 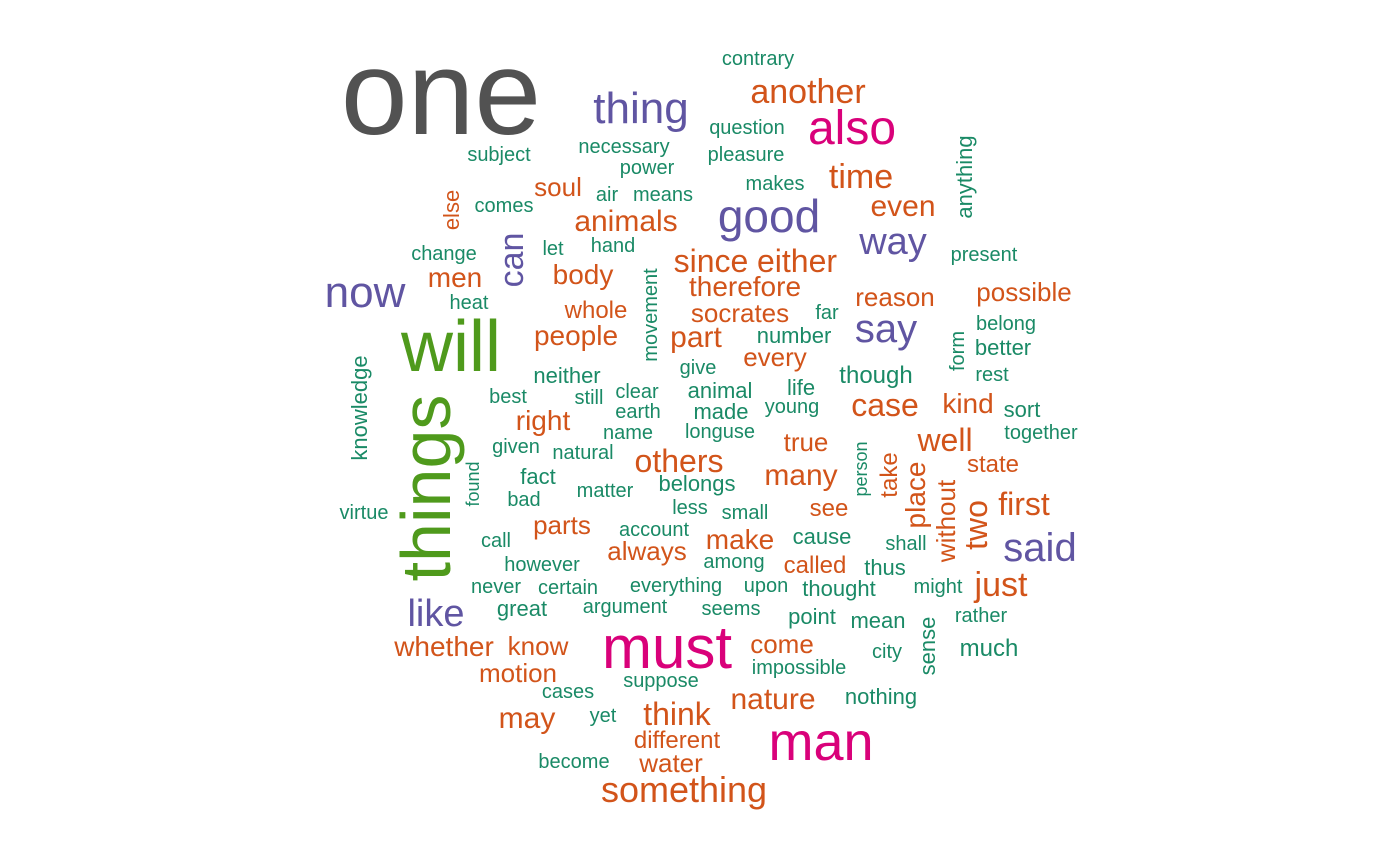 What do you see at coordinates (647, 551) in the screenshot?
I see `cloud-word-always: always` at bounding box center [647, 551].